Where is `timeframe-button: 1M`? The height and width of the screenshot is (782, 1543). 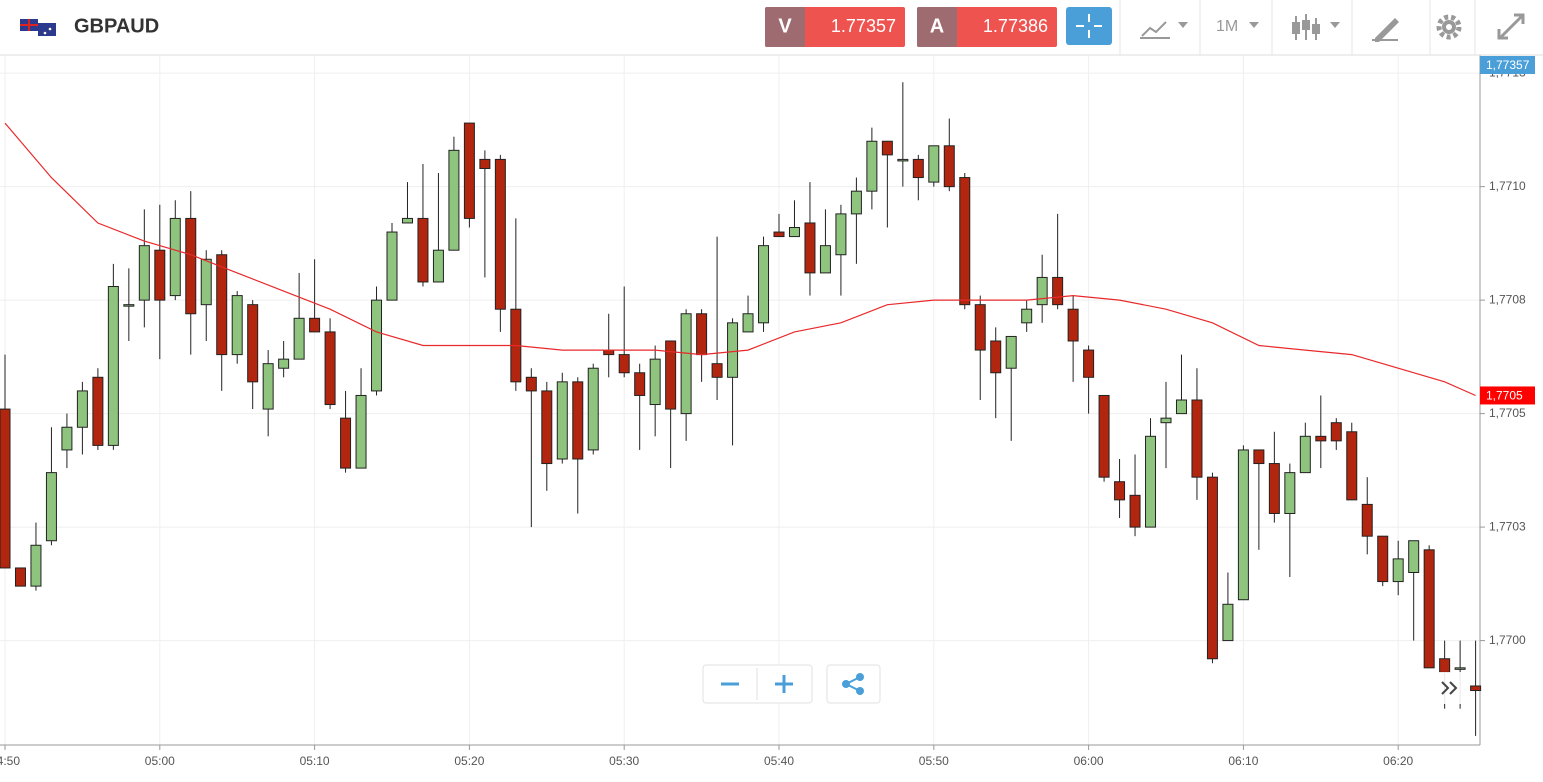 timeframe-button: 1M is located at coordinates (1237, 26).